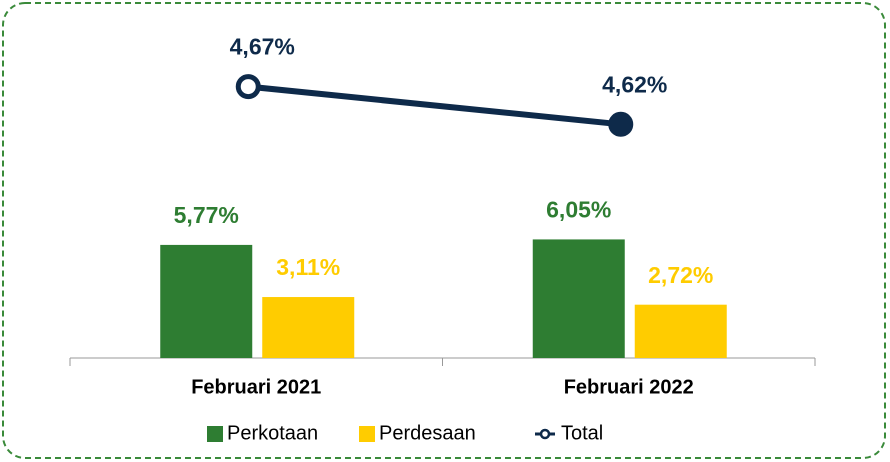 Image resolution: width=890 pixels, height=462 pixels. Describe the element at coordinates (256, 387) in the screenshot. I see `x-tick-label: Februari 2021` at that location.